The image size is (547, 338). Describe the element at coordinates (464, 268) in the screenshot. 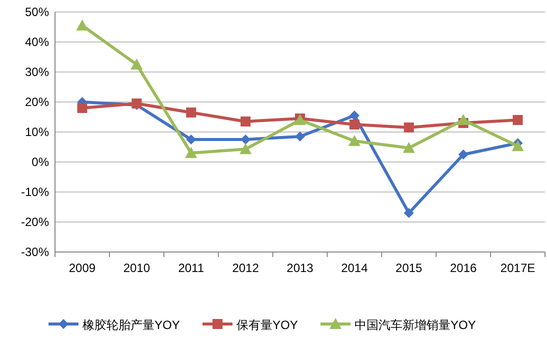

I see `x-tick-label: 2016` at that location.